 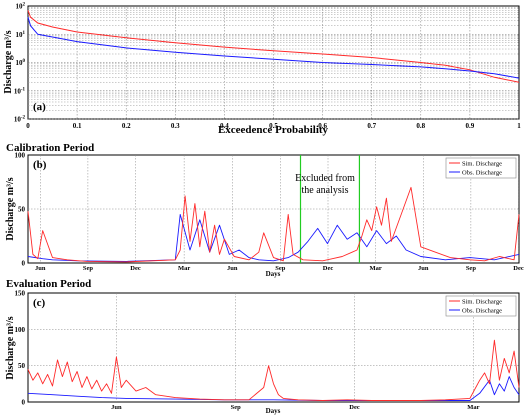 I want to click on panel-c-ylabel: Discharge m³/s, so click(x=10, y=347).